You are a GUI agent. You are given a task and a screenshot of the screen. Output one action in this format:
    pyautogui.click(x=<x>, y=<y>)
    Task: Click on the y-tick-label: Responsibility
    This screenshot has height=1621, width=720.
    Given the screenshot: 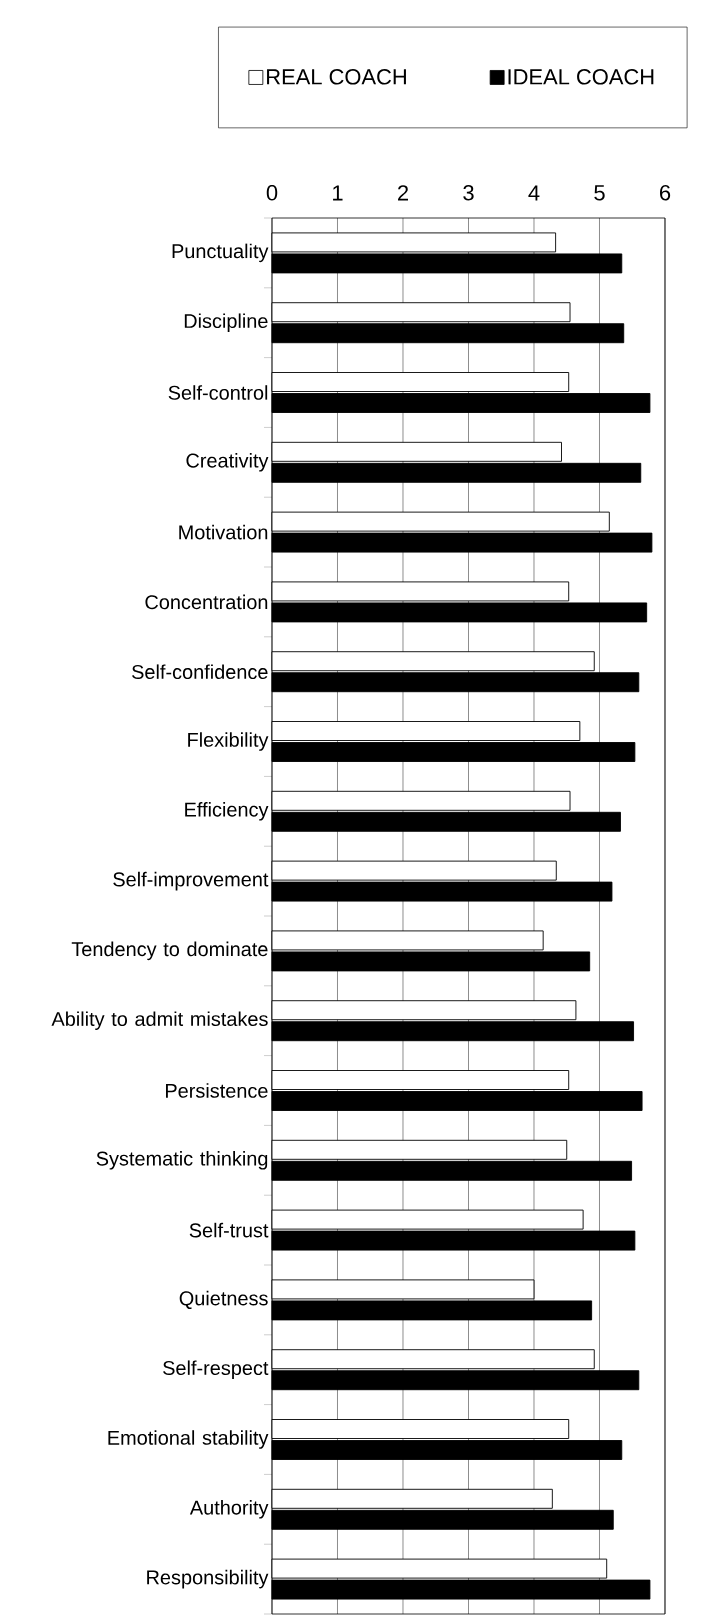 What is the action you would take?
    pyautogui.click(x=208, y=1579)
    